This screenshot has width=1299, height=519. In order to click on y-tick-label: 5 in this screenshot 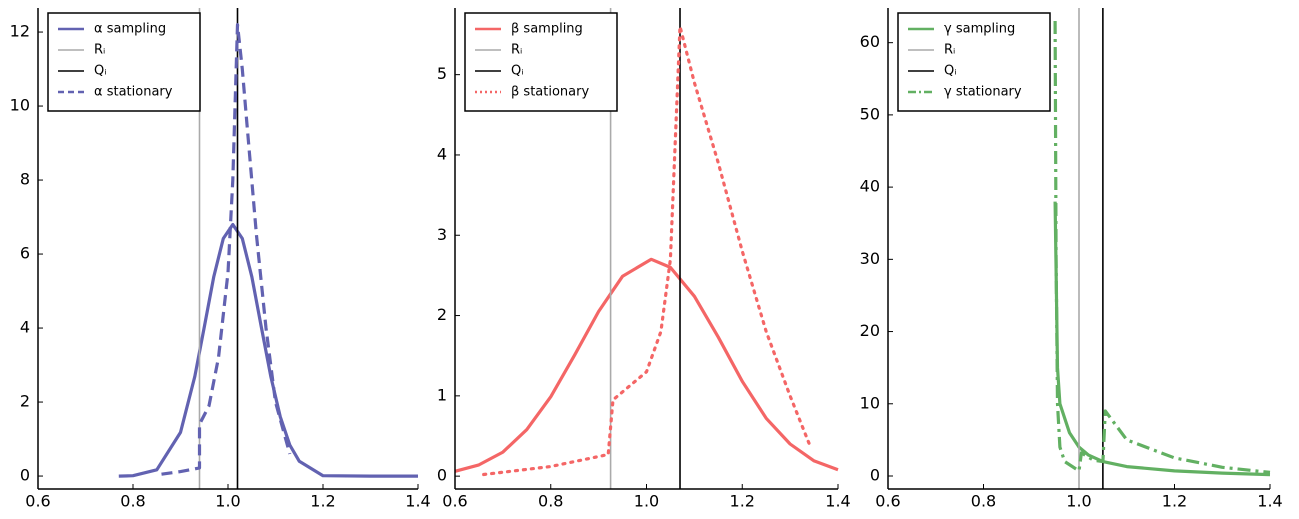, I will do `click(442, 73)`.